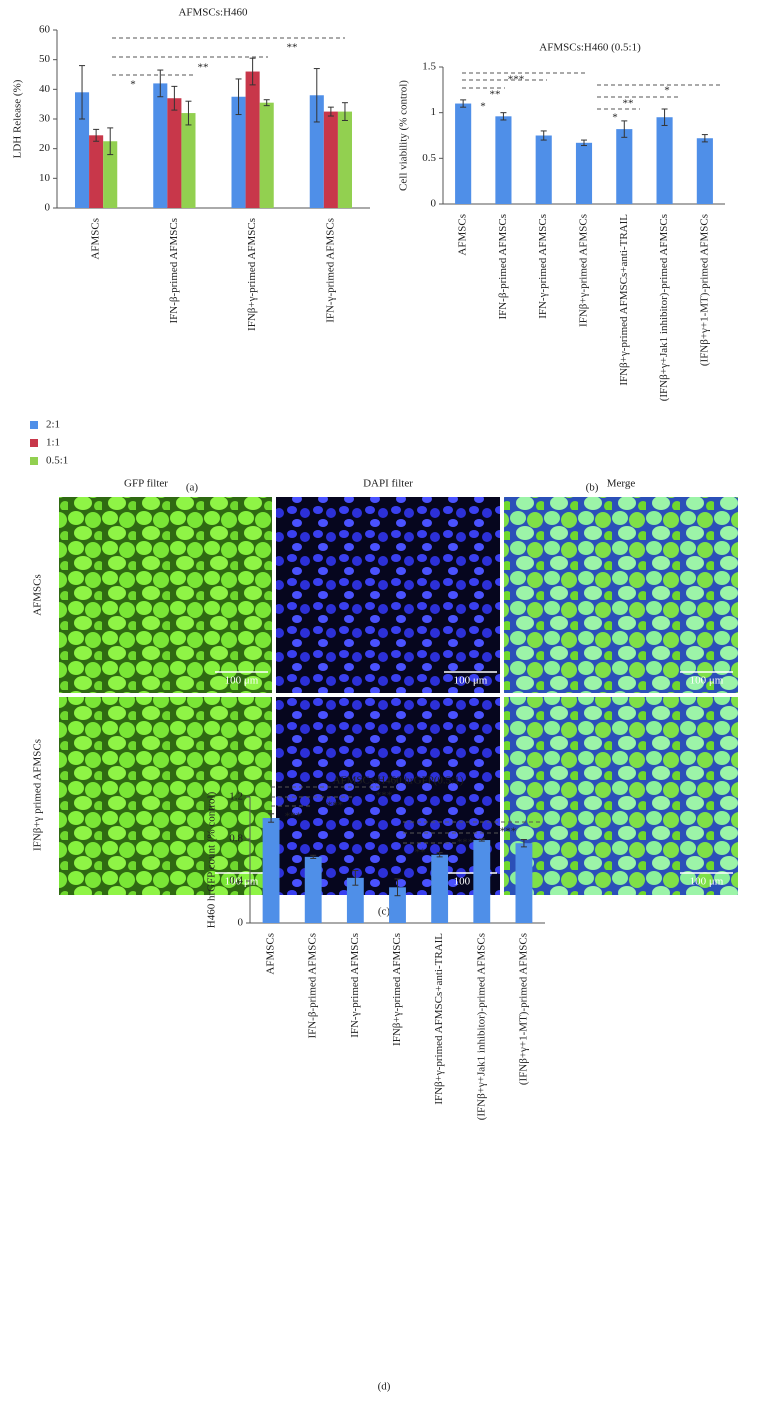 The image size is (757, 1424). Describe the element at coordinates (398, 781) in the screenshot. I see `chart-title: AFMSCs:H460 hrGFP(0.5:1)` at that location.